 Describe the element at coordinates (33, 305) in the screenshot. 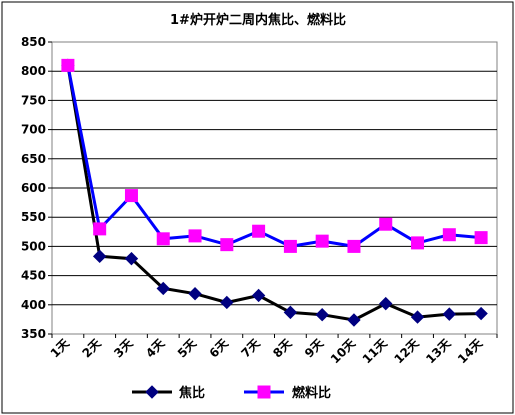

I see `y-tick-label: 400` at that location.